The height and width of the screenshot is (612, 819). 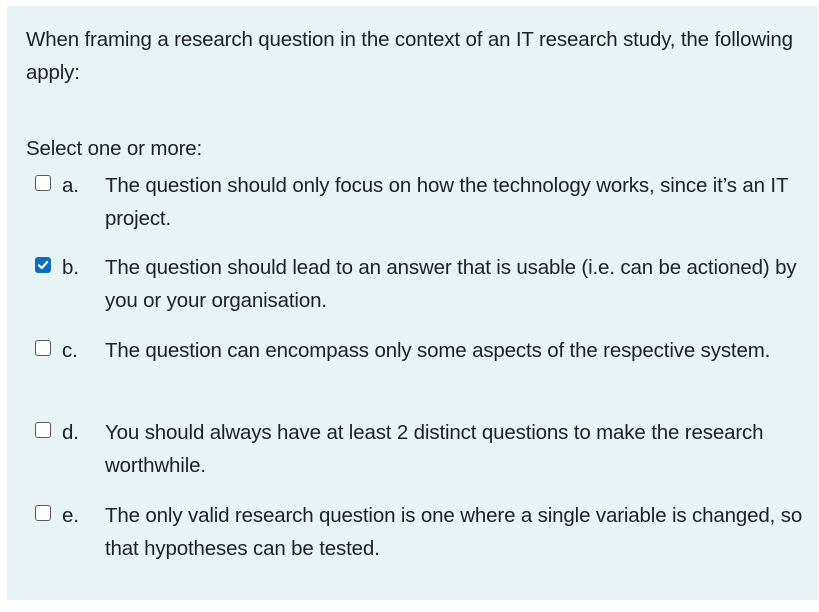 I want to click on checkbox-c, so click(x=43, y=348).